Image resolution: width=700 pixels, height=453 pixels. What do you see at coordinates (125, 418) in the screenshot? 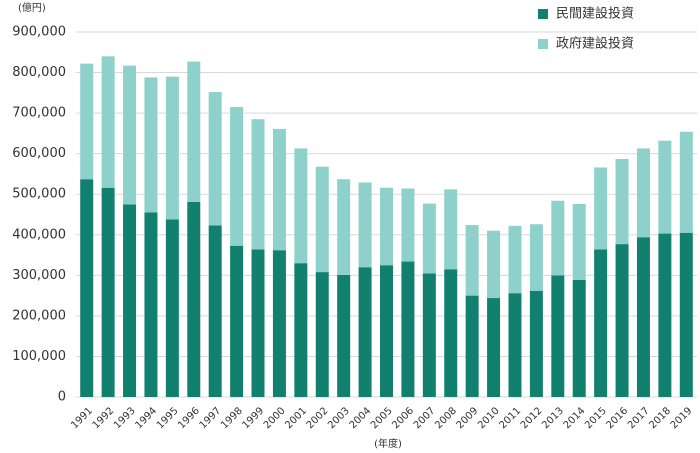
I see `x-tick-label: 1993` at bounding box center [125, 418].